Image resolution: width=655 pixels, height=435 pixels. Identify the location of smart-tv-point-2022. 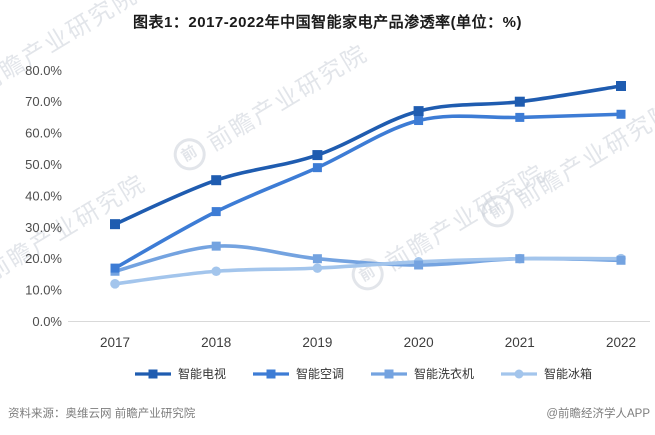
(621, 86).